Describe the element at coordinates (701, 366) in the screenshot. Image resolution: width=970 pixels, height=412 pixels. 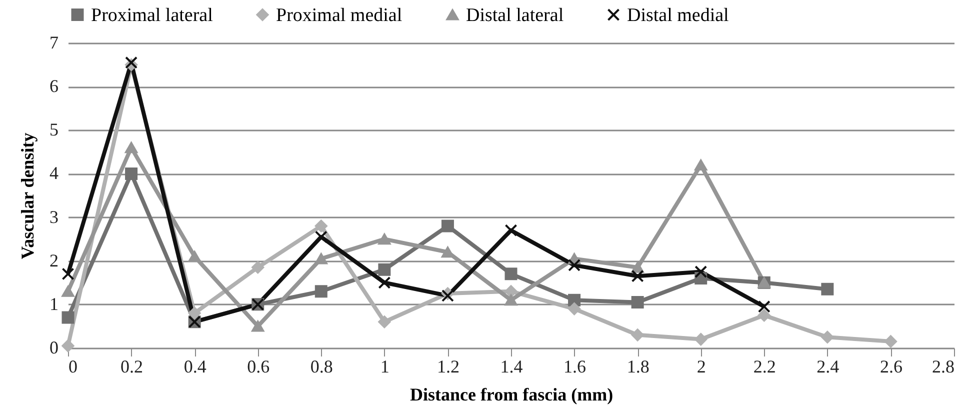
I see `x-tick-label: 2` at that location.